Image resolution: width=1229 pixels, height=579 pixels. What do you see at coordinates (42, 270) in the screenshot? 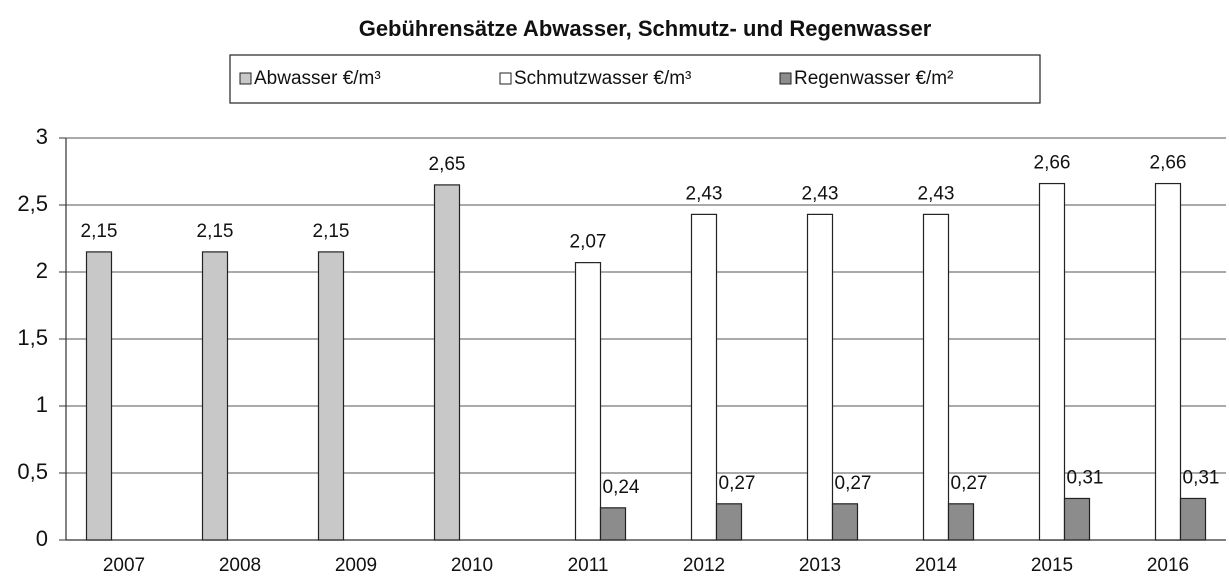
I see `y-tick-label: 2` at bounding box center [42, 270].